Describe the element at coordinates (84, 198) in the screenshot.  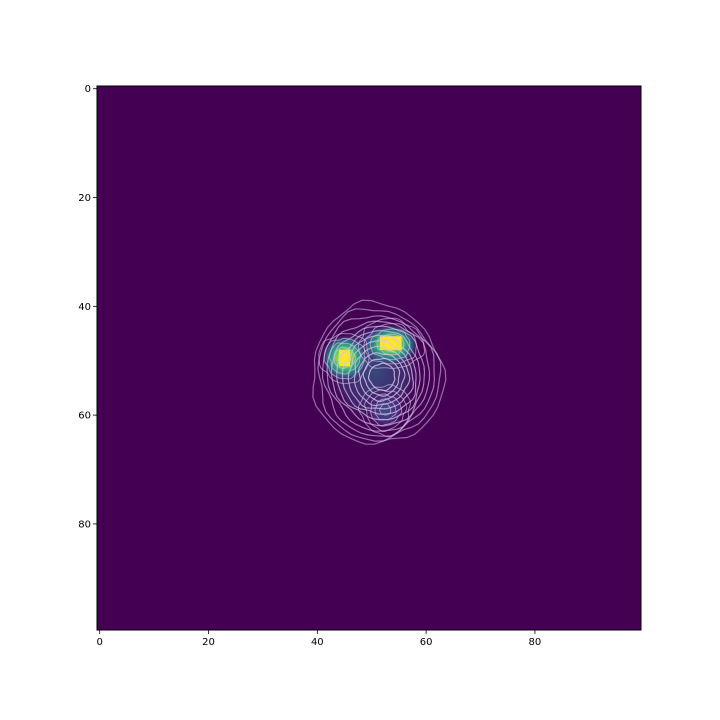
I see `y-tick-label: 20` at that location.